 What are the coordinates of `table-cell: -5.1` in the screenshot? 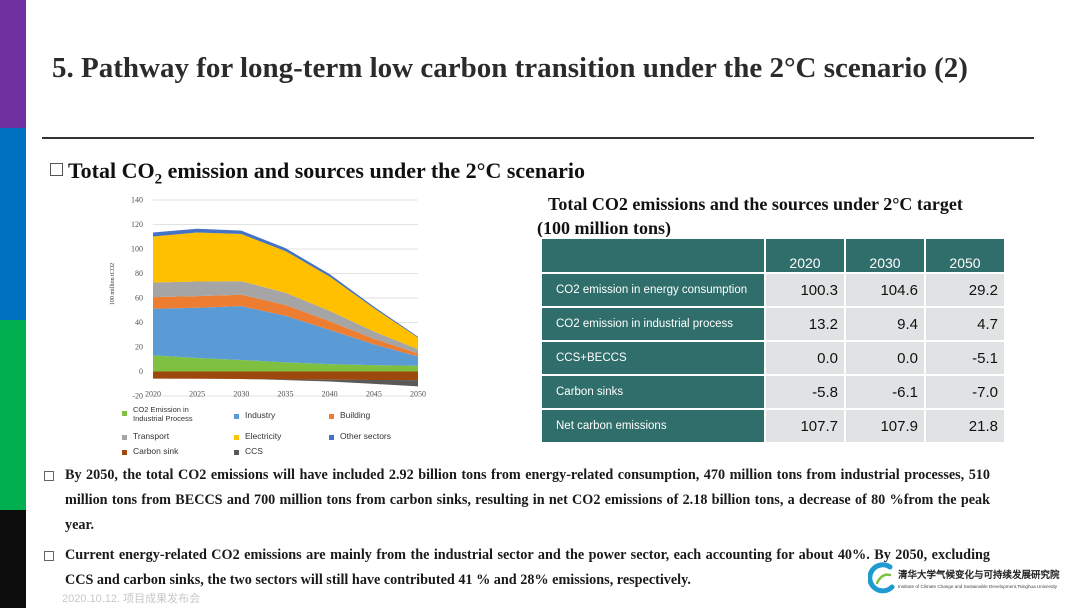 It's located at (965, 358).